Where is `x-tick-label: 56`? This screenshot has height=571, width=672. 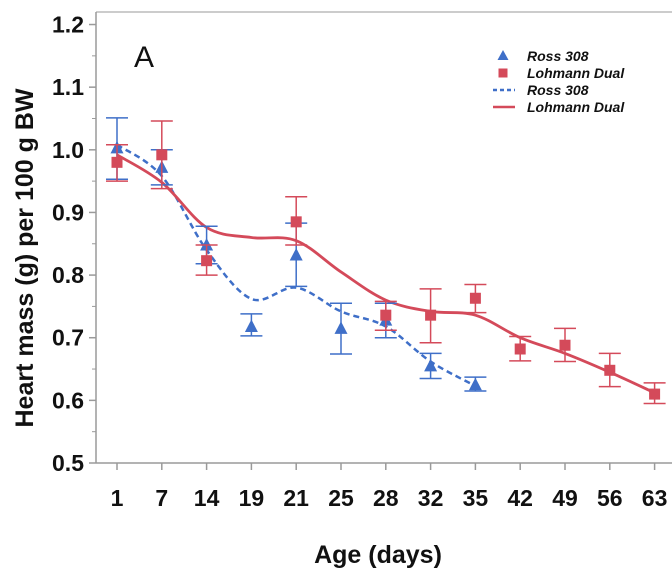
x-tick-label: 56 is located at coordinates (610, 498).